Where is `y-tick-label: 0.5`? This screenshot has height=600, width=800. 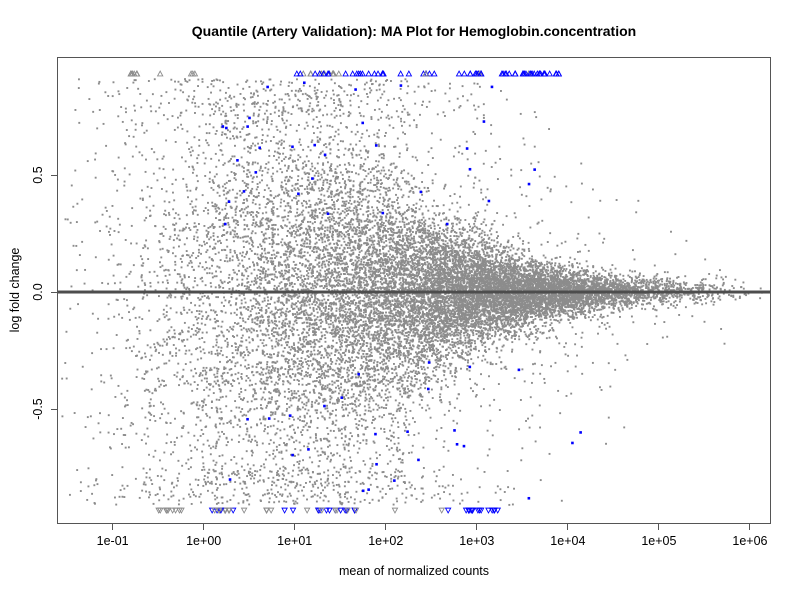
y-tick-label: 0.5 is located at coordinates (38, 175).